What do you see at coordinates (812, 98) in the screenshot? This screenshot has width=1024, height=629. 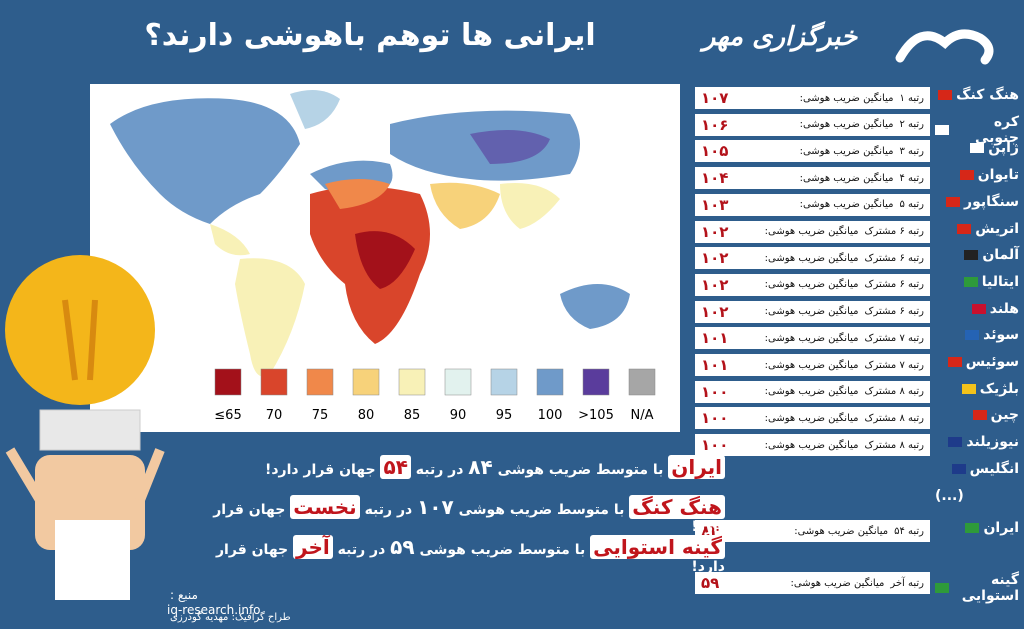 I see `rank-row: رتبه ۱ میانگین ضریب هوشی: ۱۰۷` at bounding box center [812, 98].